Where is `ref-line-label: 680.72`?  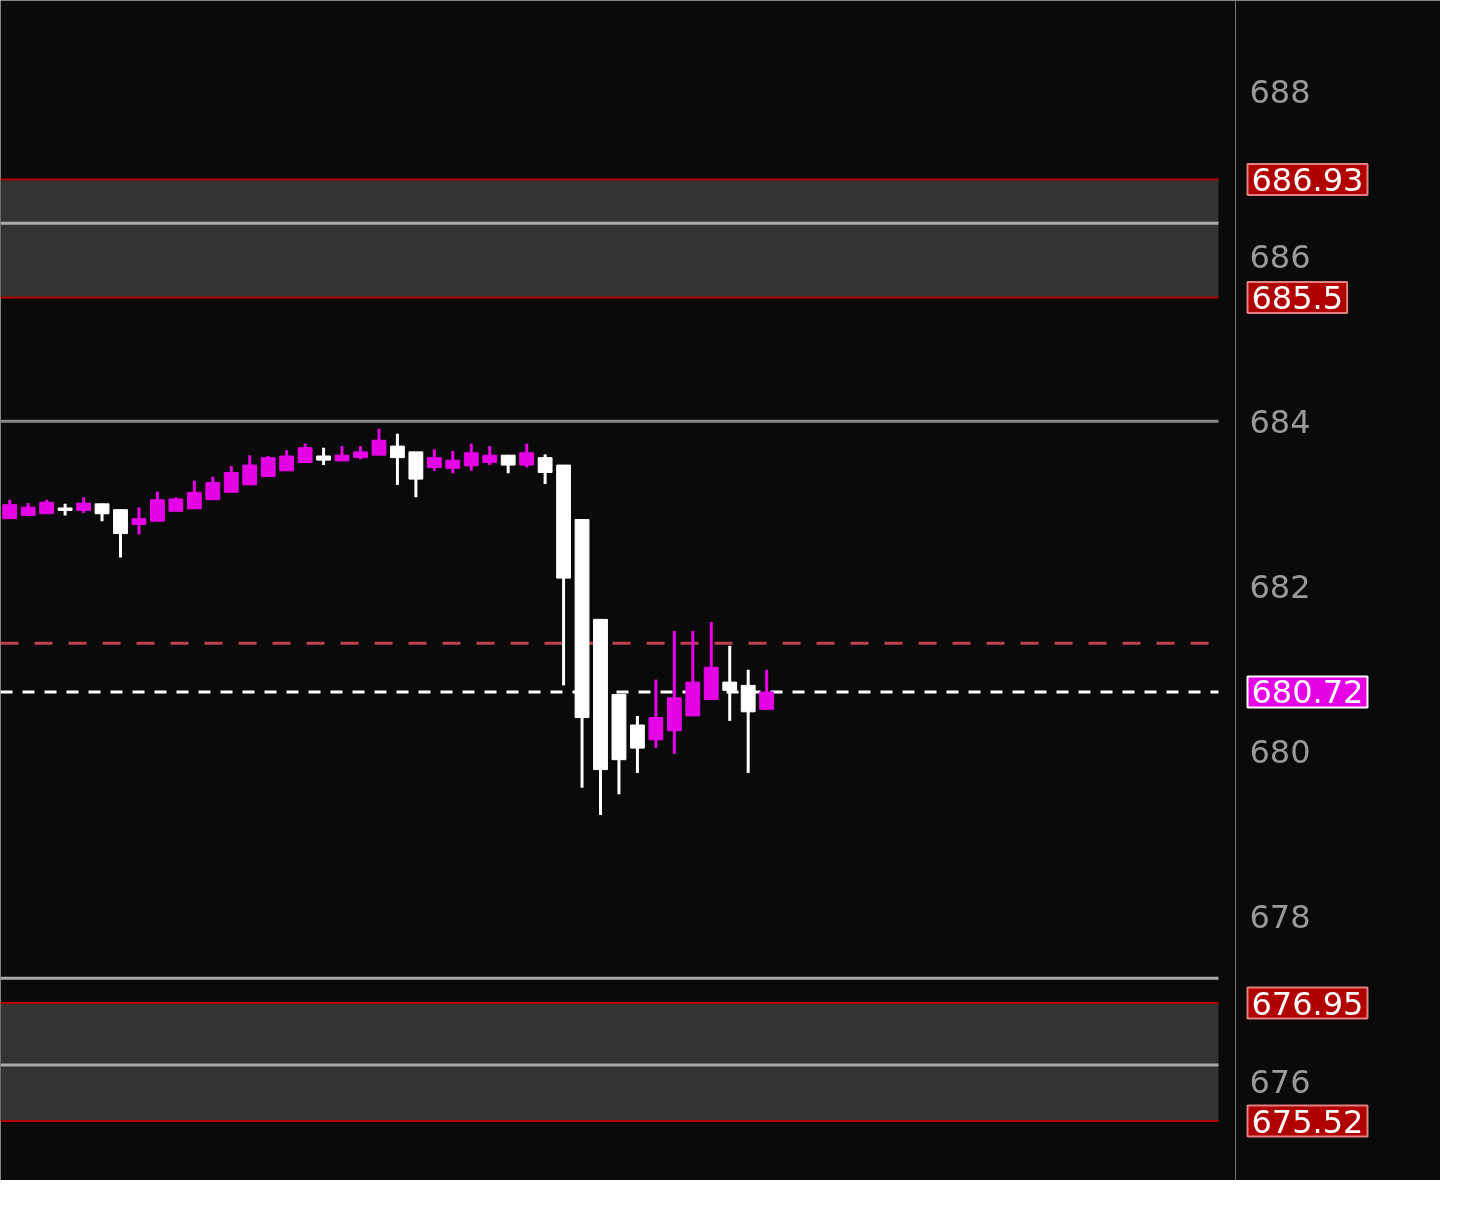
ref-line-label: 680.72 is located at coordinates (1307, 692).